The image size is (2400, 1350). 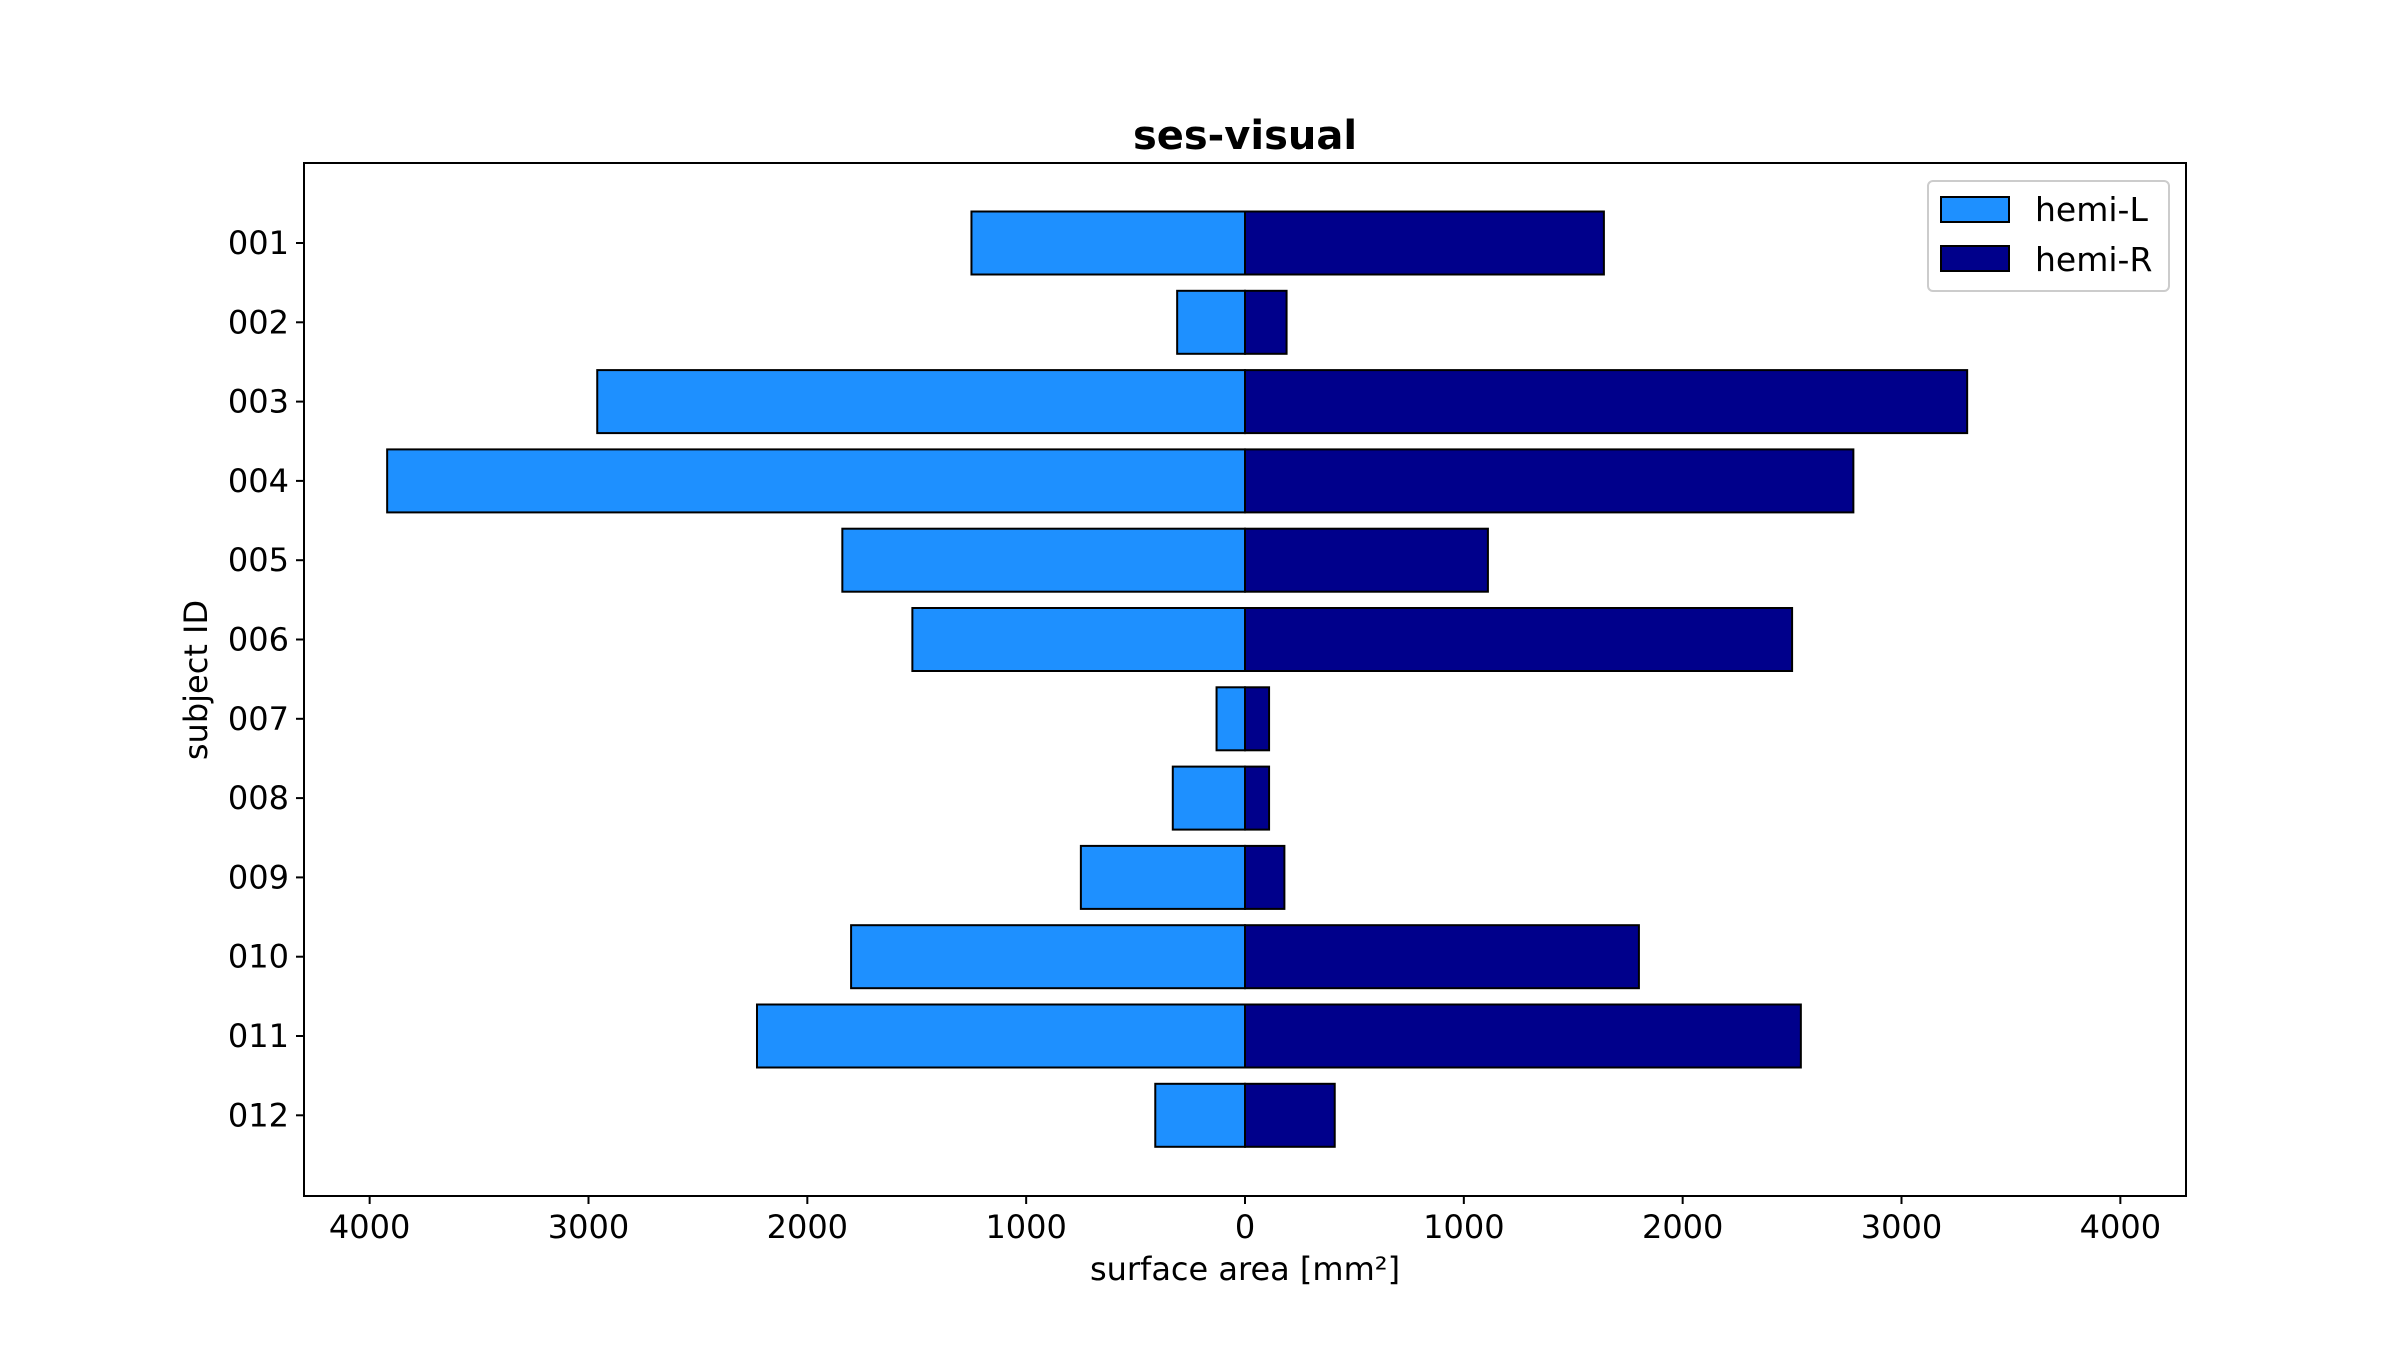 What do you see at coordinates (2093, 259) in the screenshot?
I see `legend-label-hemi-r: hemi-R` at bounding box center [2093, 259].